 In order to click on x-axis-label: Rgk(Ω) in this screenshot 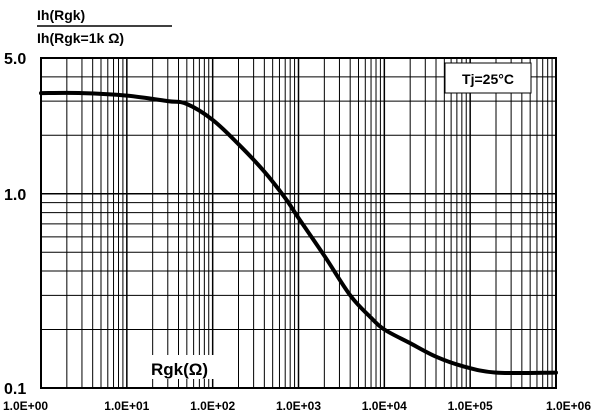, I will do `click(179, 369)`.